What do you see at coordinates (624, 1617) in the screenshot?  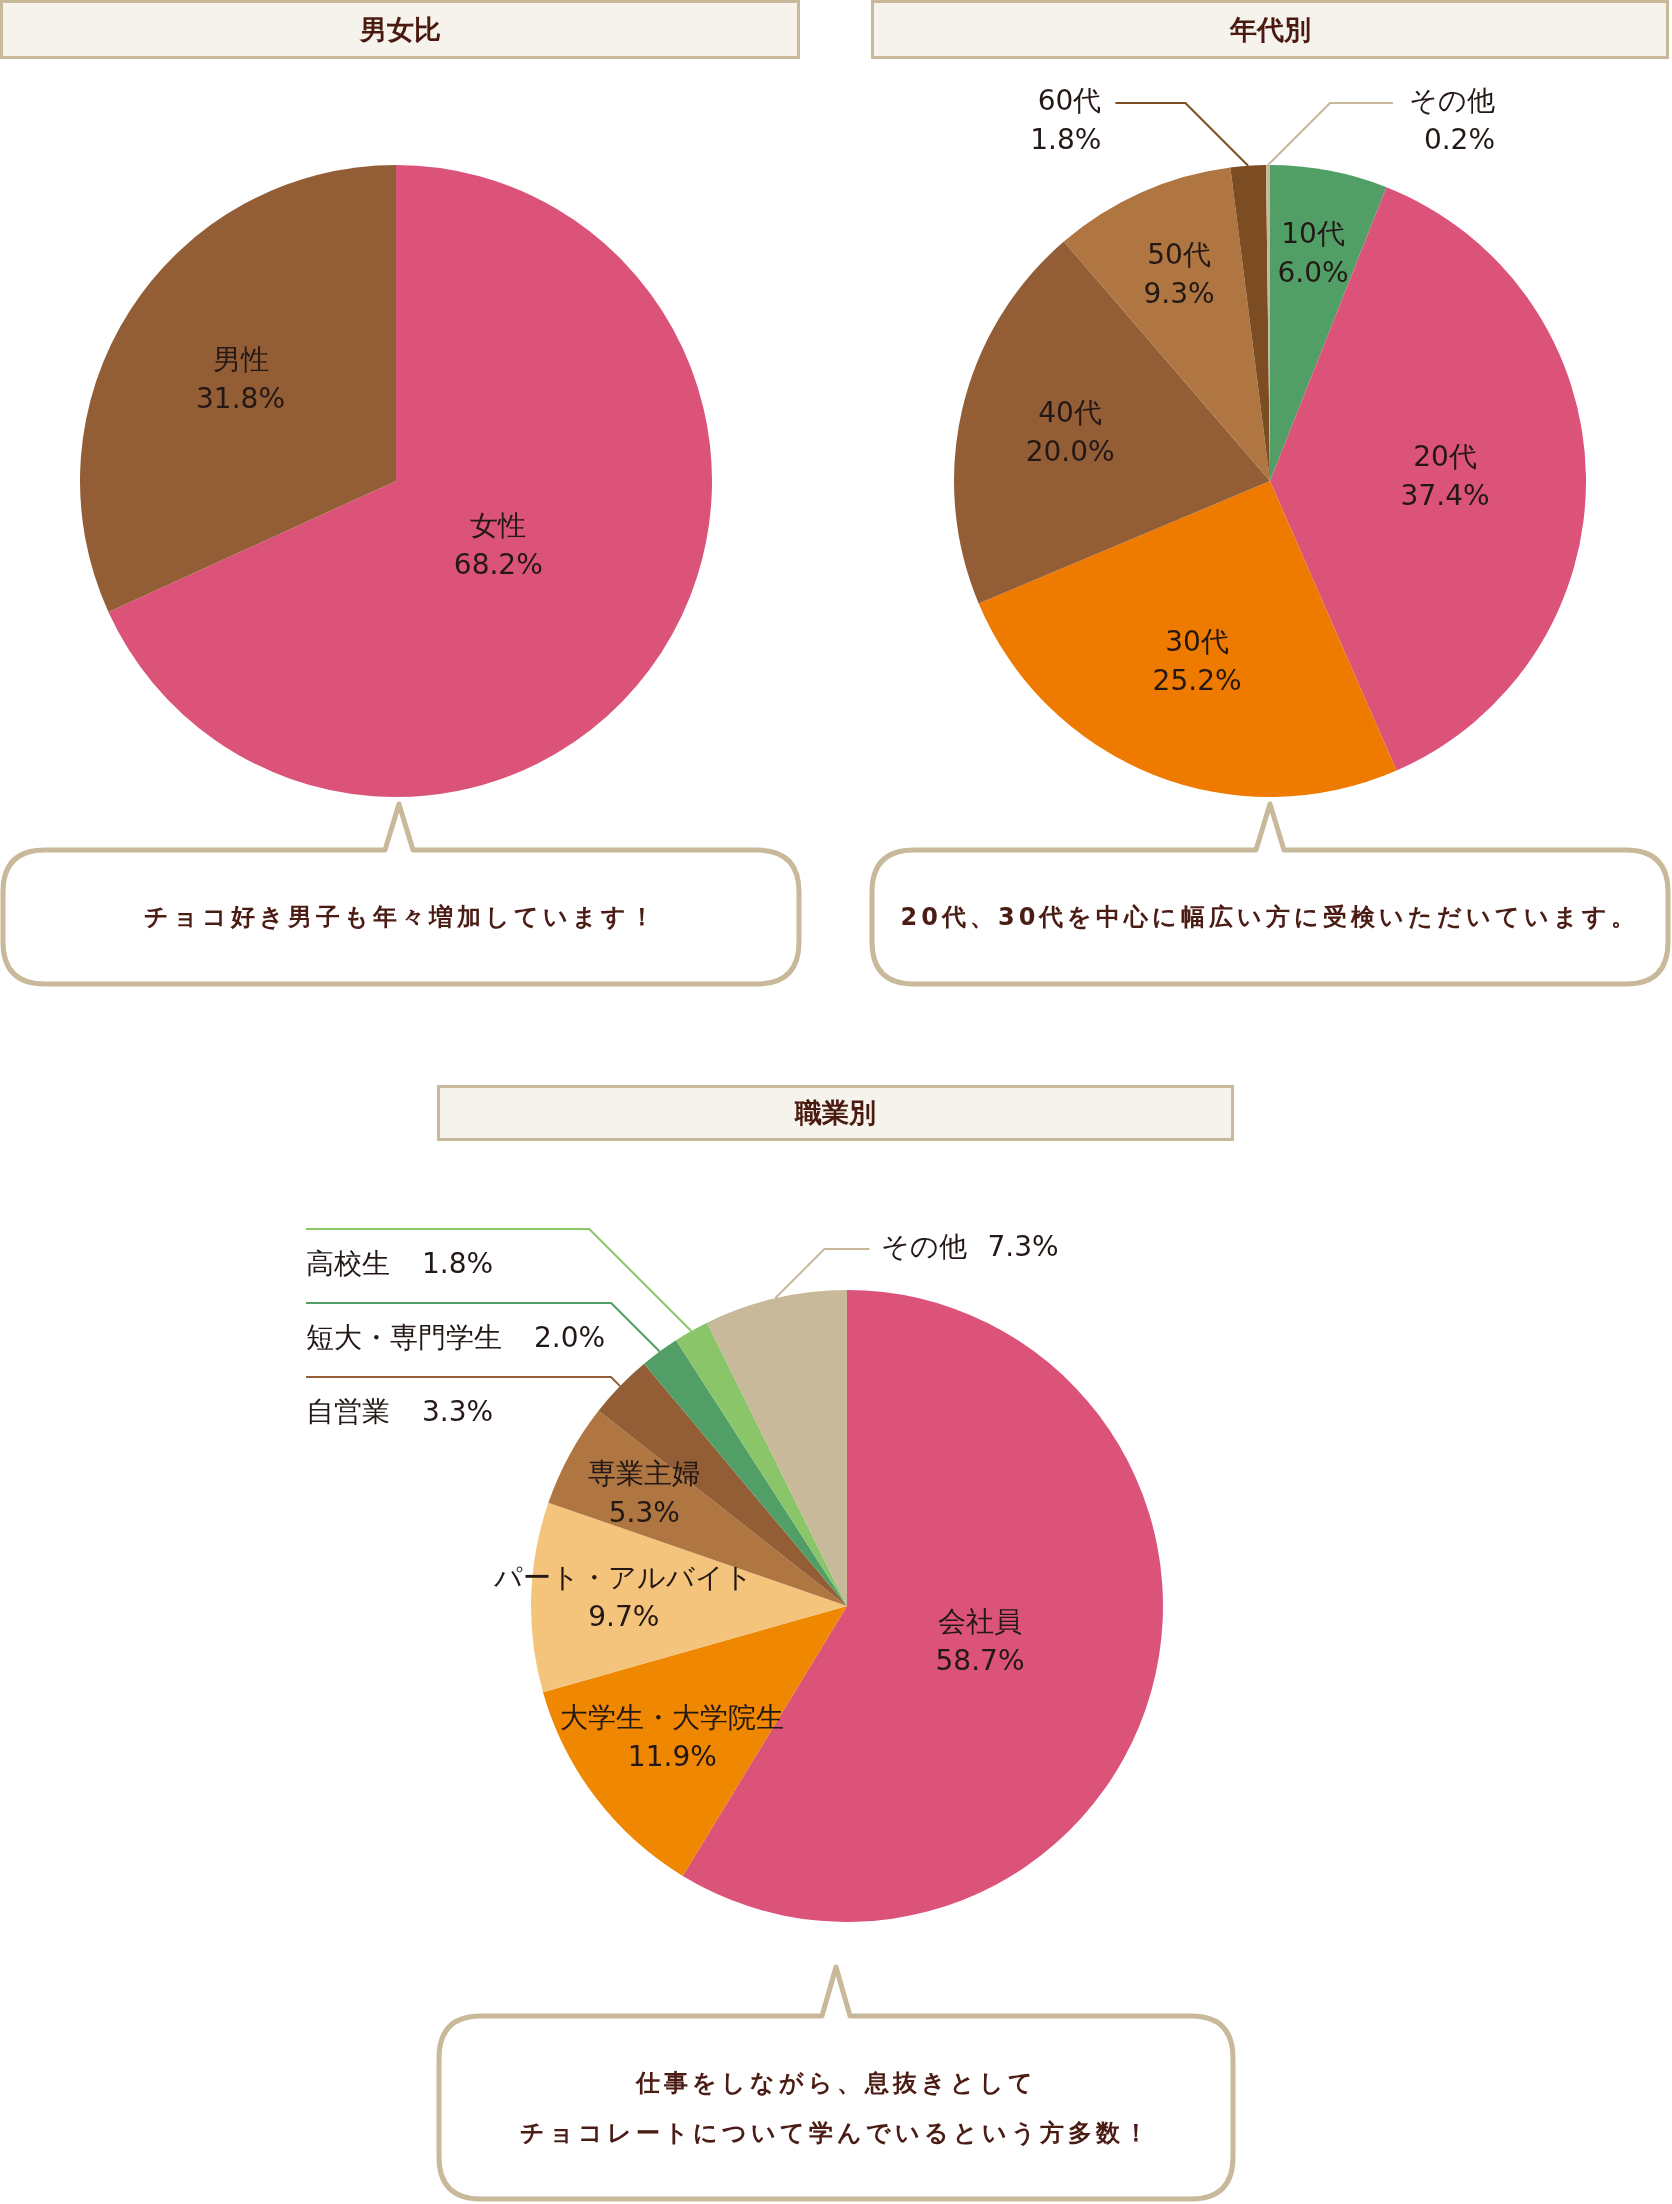 I see `data-label: 9.7%` at bounding box center [624, 1617].